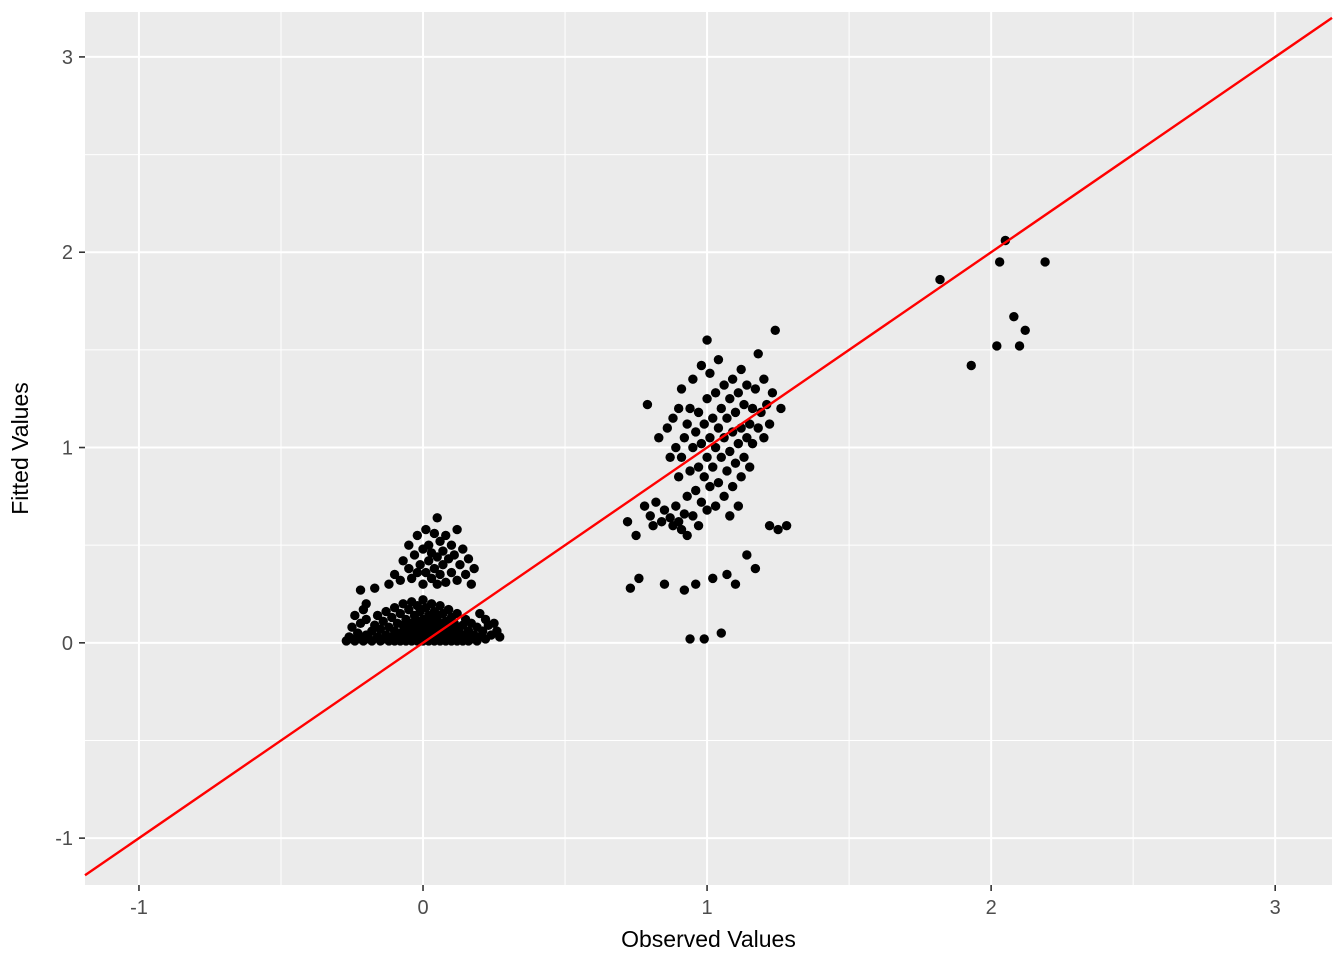  What do you see at coordinates (67, 253) in the screenshot?
I see `y-tick-label: 2` at bounding box center [67, 253].